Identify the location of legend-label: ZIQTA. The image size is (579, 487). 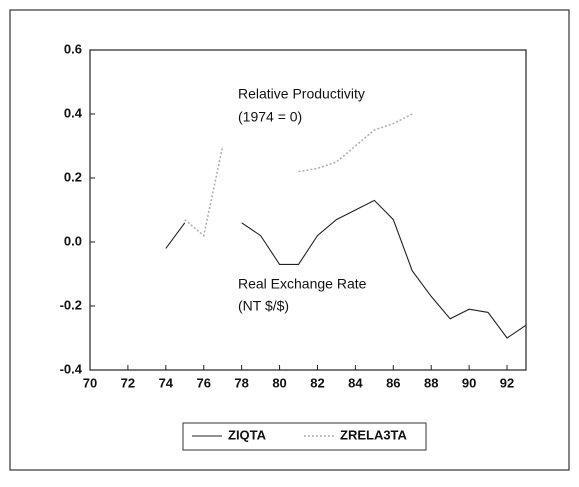
(247, 434).